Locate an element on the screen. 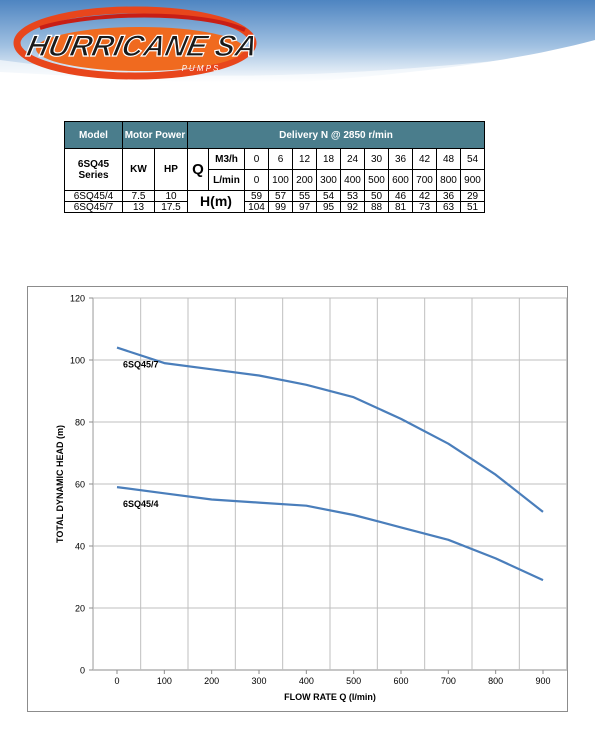  head-cell: 88 is located at coordinates (376, 207).